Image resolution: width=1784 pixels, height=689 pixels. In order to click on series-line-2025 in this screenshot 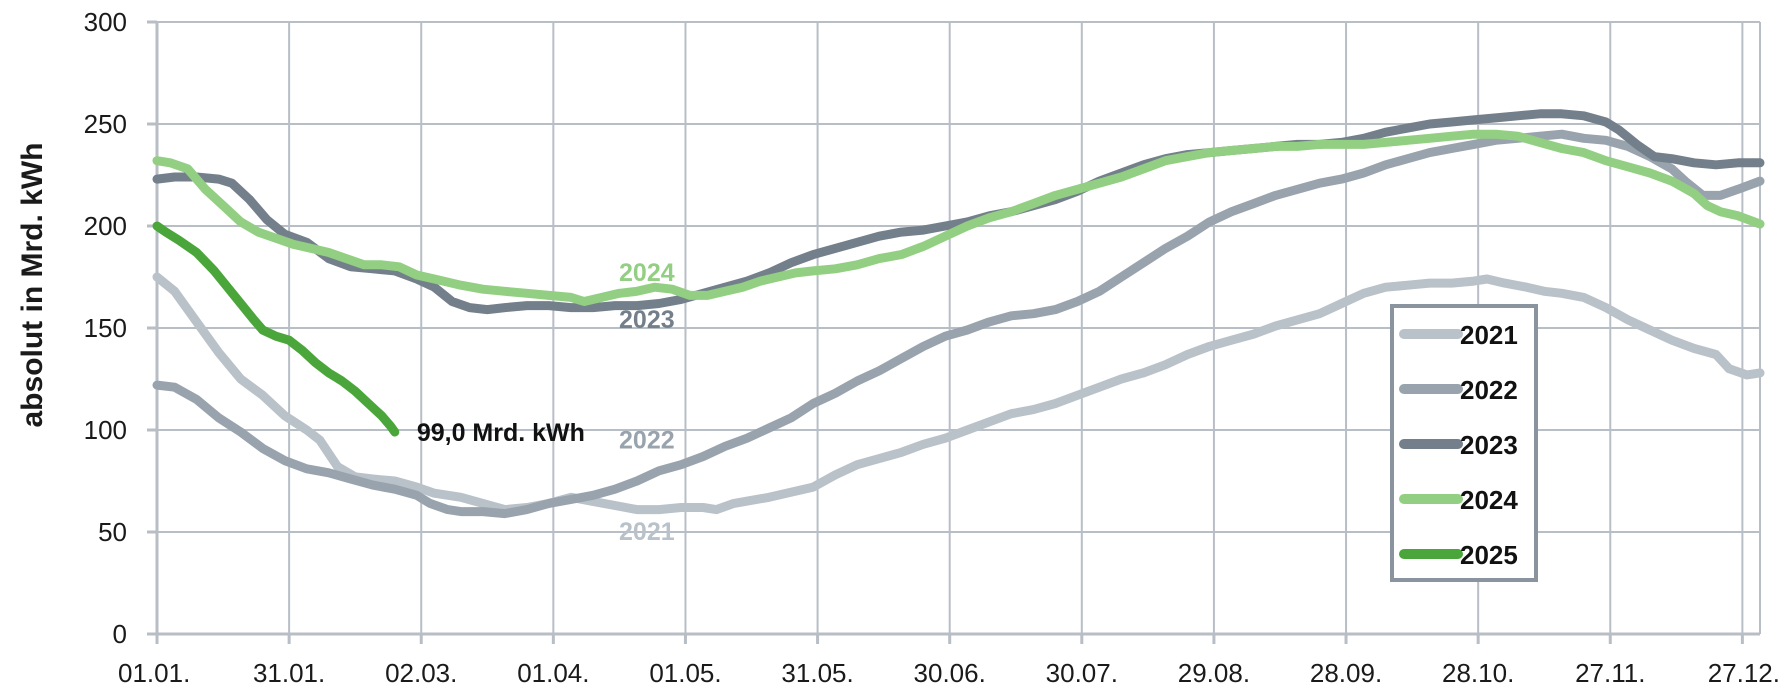, I will do `click(276, 329)`.